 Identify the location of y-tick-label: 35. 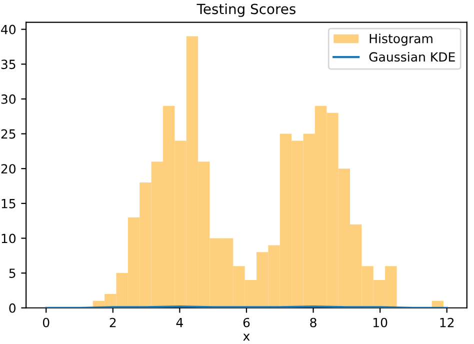
(8, 65).